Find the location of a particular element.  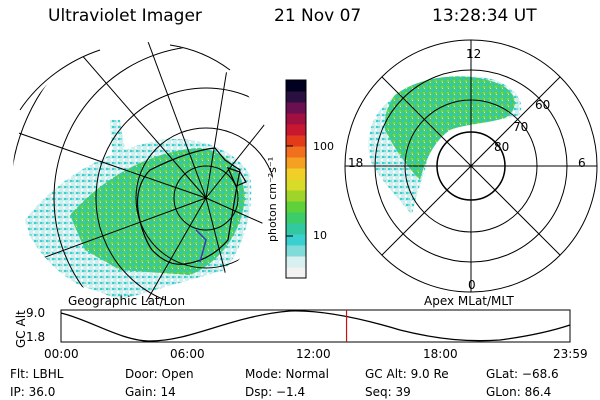

mlat-label-80: 80 is located at coordinates (502, 147).